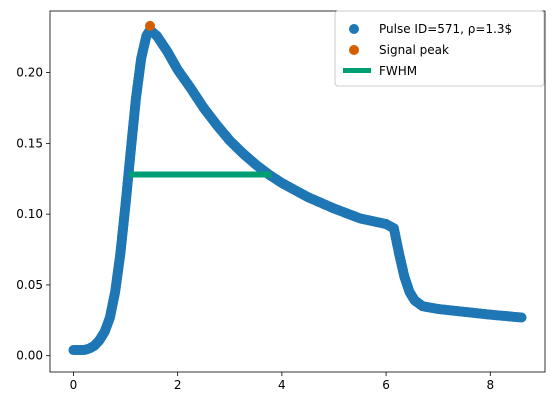 The height and width of the screenshot is (413, 556). What do you see at coordinates (386, 385) in the screenshot?
I see `x-tick-label: 6` at bounding box center [386, 385].